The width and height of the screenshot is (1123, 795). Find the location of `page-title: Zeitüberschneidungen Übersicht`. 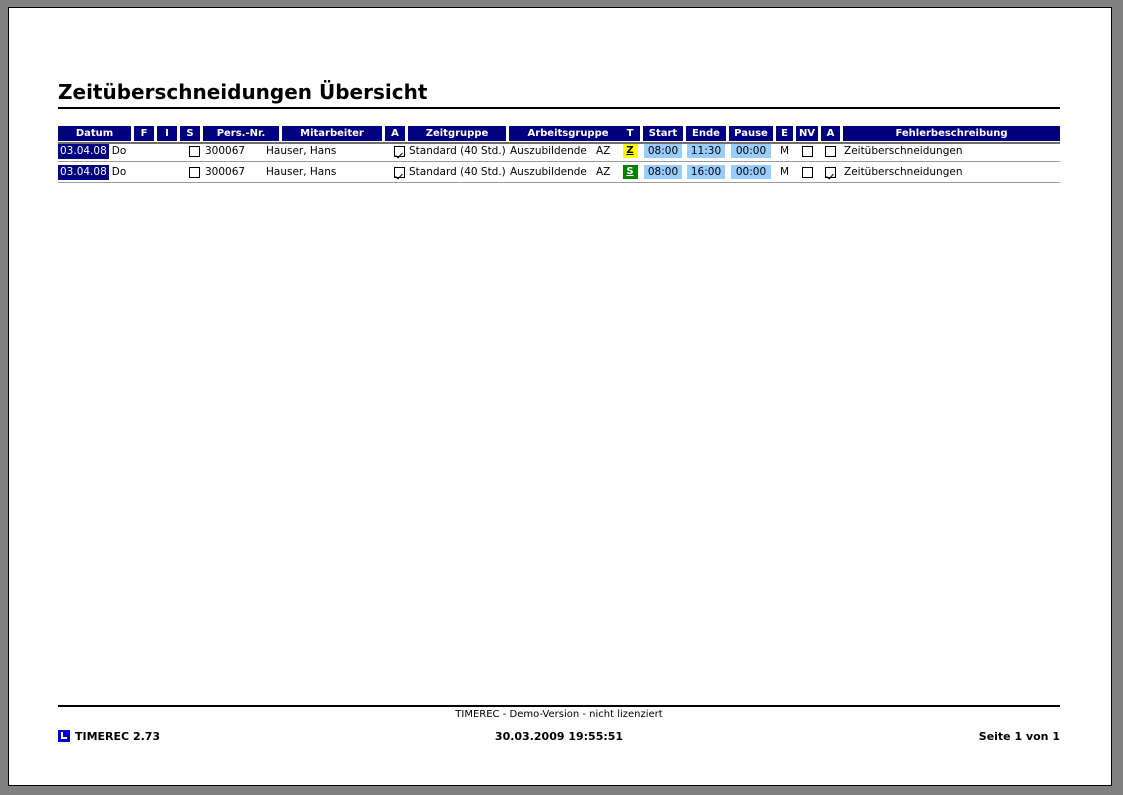

page-title: Zeitüberschneidungen Übersicht is located at coordinates (243, 92).